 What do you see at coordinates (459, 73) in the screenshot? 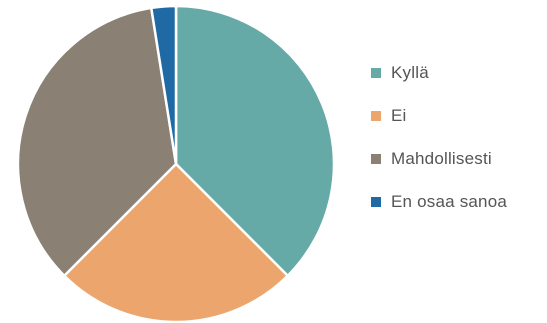
I see `legend-item-kylla: Kyllä` at bounding box center [459, 73].